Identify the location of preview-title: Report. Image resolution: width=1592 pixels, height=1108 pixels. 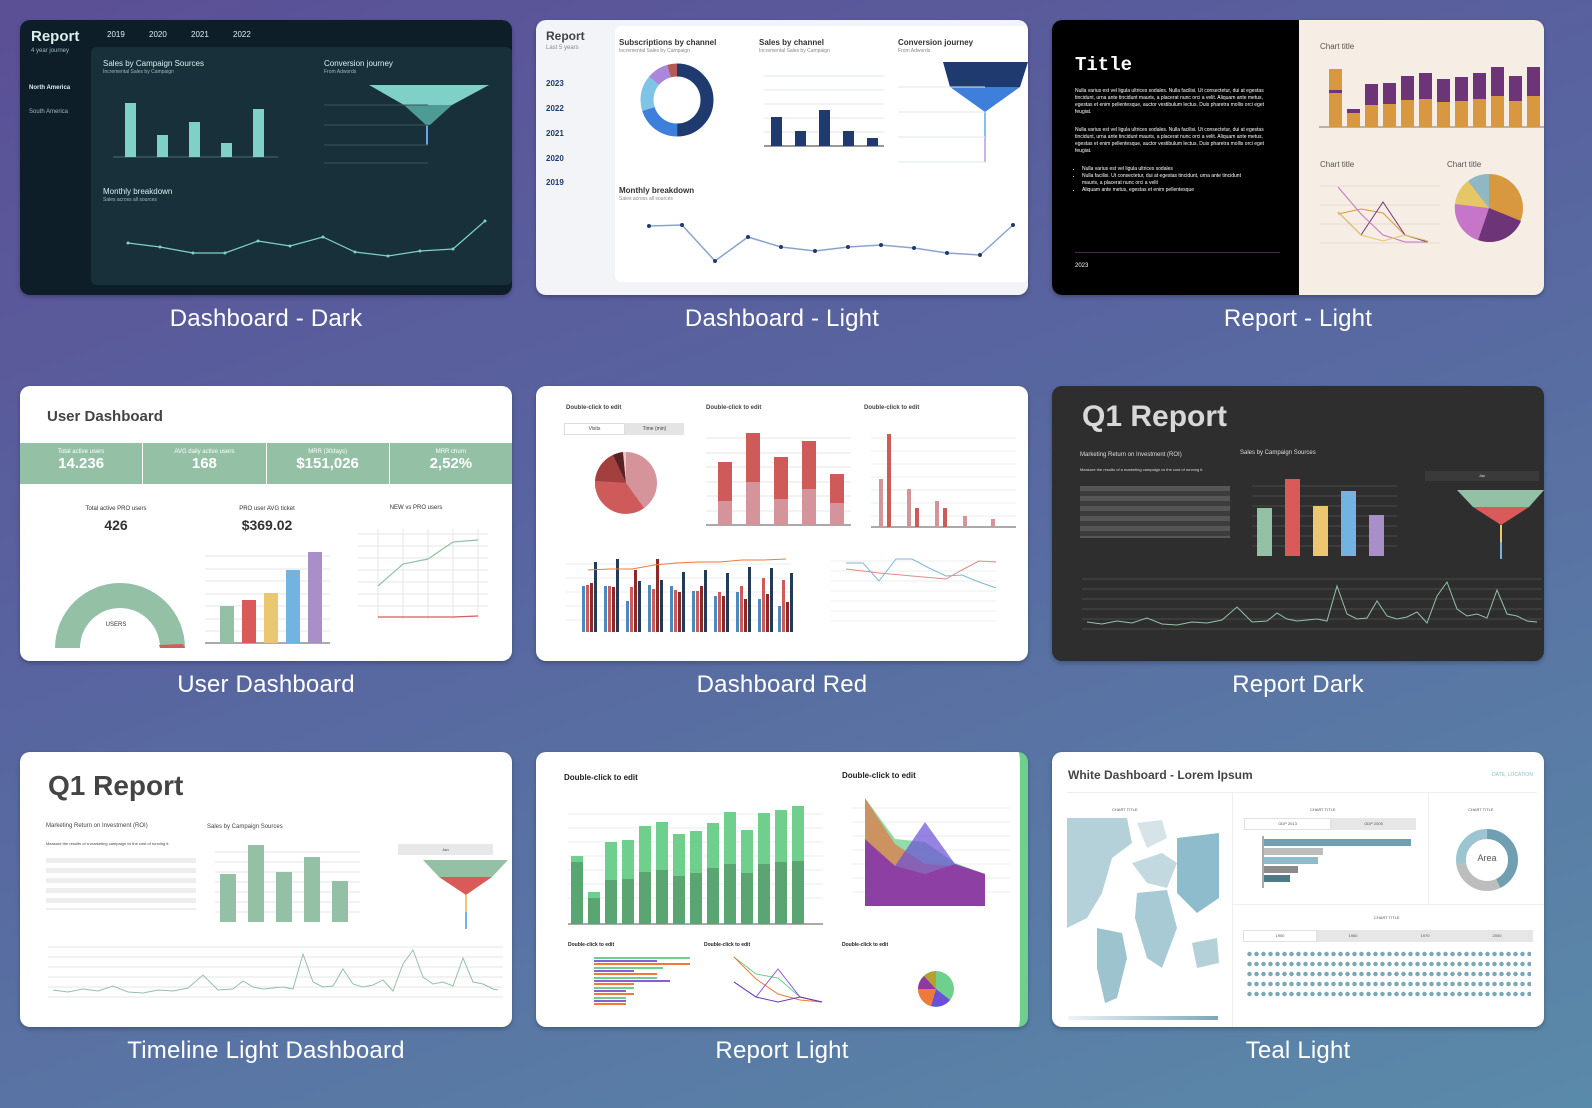
(565, 36).